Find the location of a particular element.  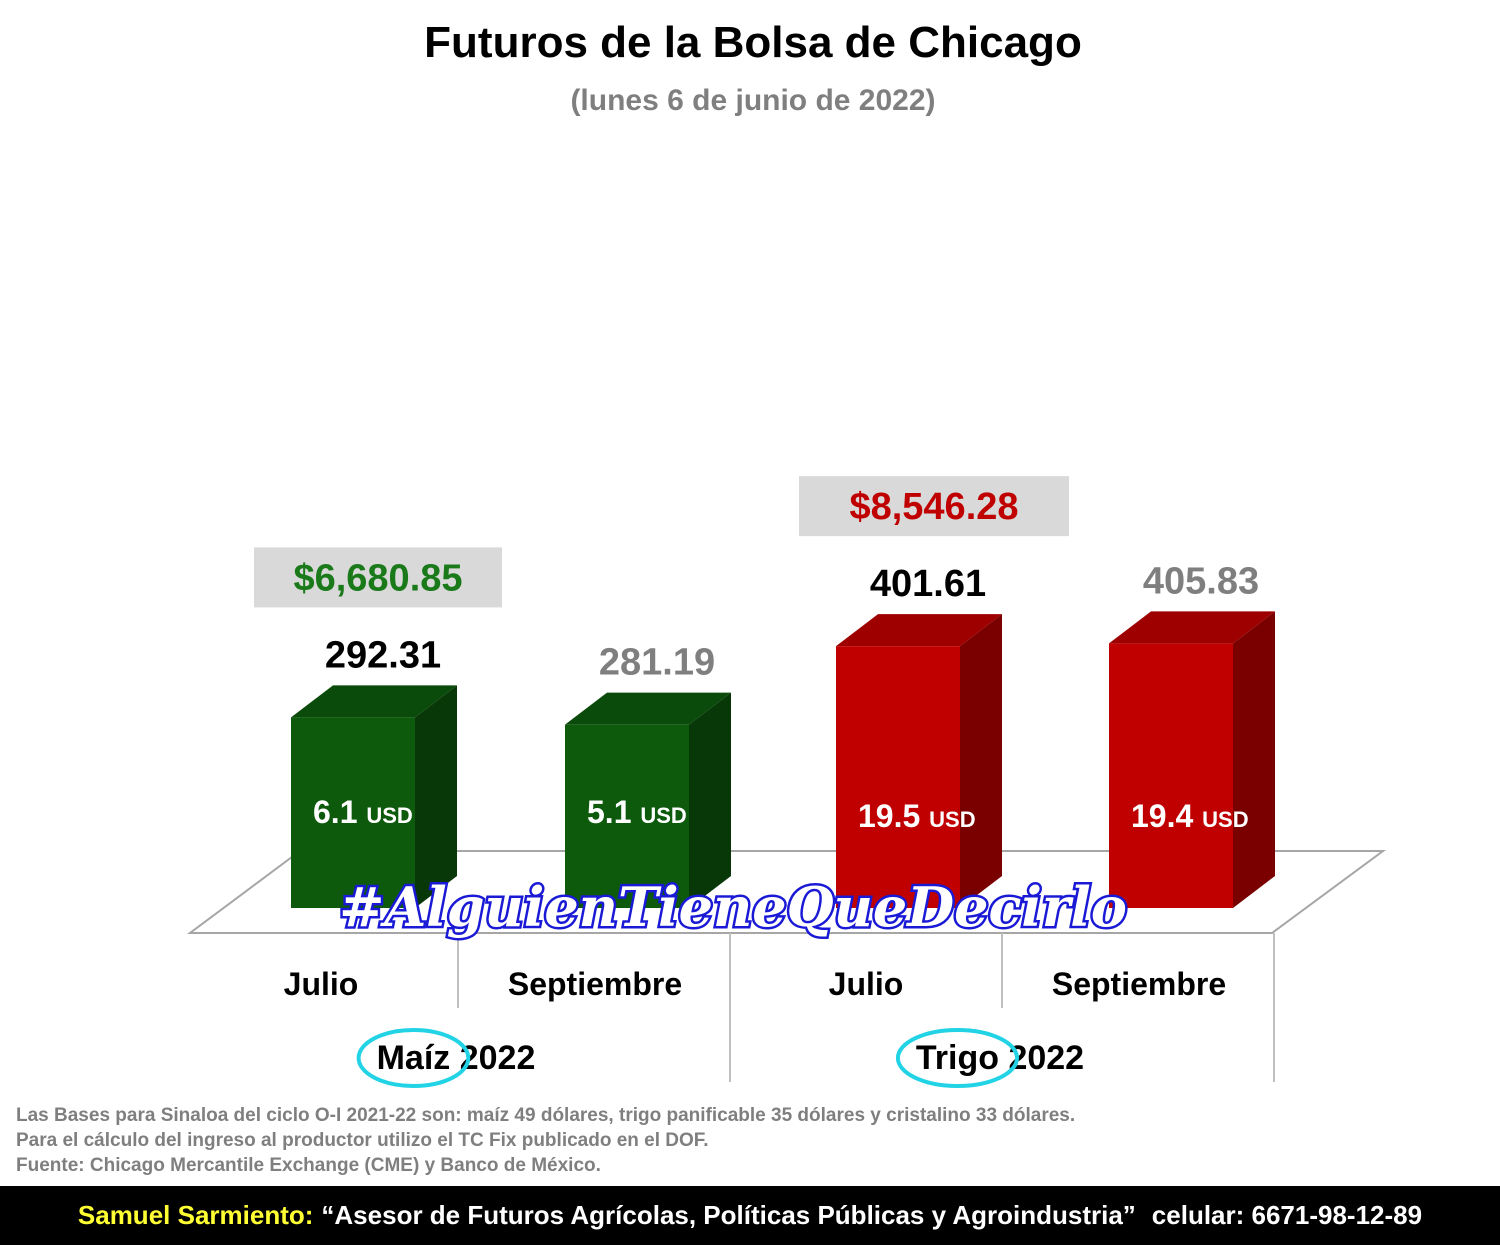

crop-name: Maíz is located at coordinates (414, 1058).